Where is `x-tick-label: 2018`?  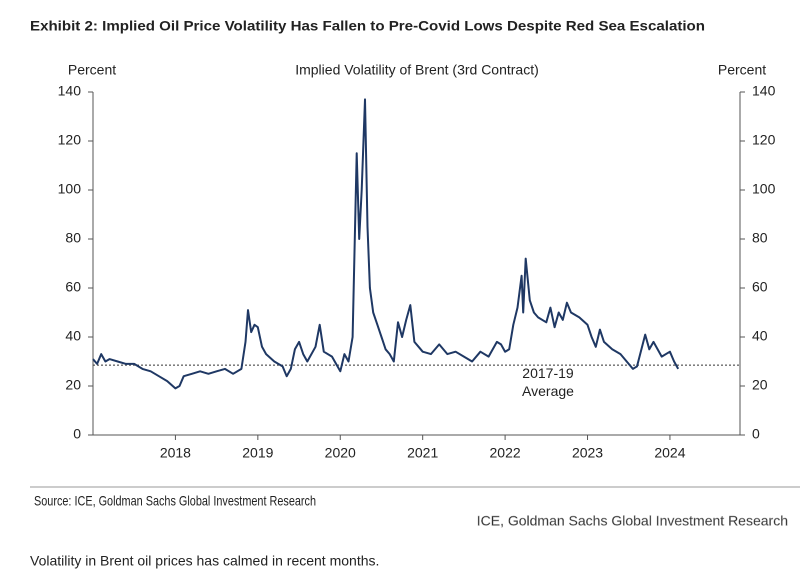
x-tick-label: 2018 is located at coordinates (175, 453).